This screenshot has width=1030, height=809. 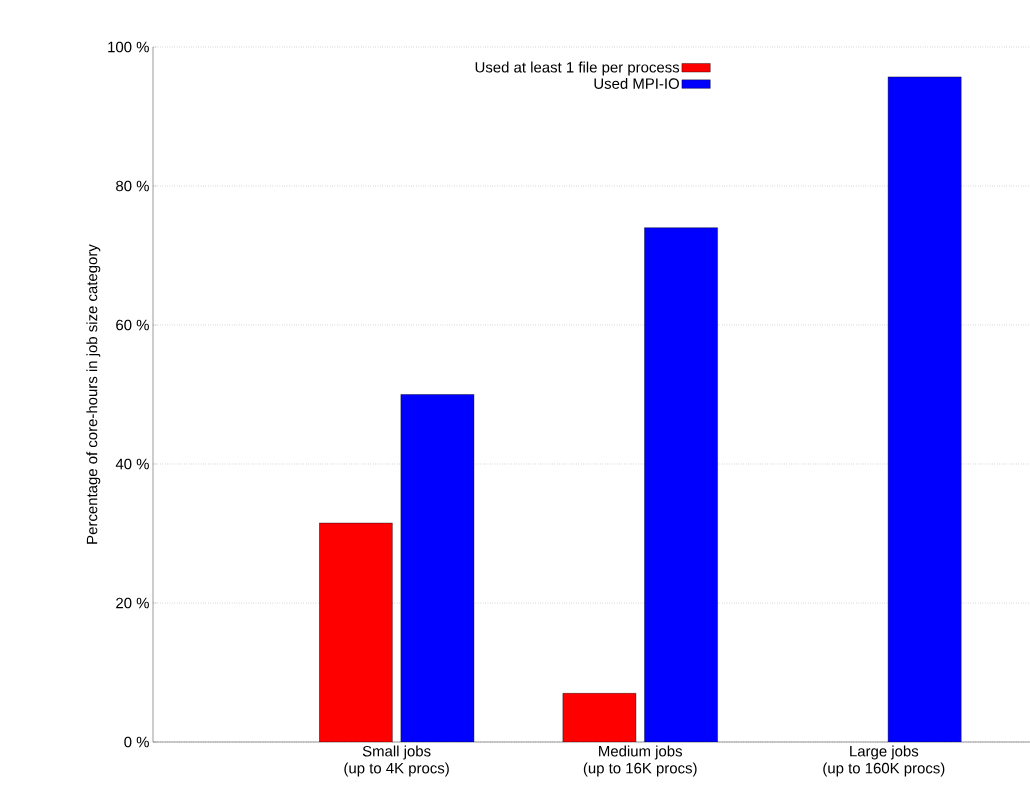 What do you see at coordinates (884, 761) in the screenshot?
I see `x-tick-label: Large jobs (up to 160K procs)` at bounding box center [884, 761].